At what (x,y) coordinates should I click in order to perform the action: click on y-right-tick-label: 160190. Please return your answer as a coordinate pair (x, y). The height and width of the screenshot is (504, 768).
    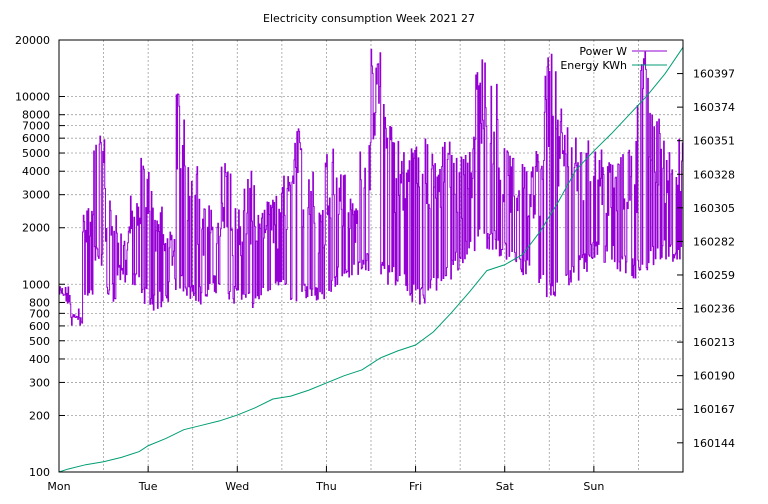
    Looking at the image, I should click on (714, 376).